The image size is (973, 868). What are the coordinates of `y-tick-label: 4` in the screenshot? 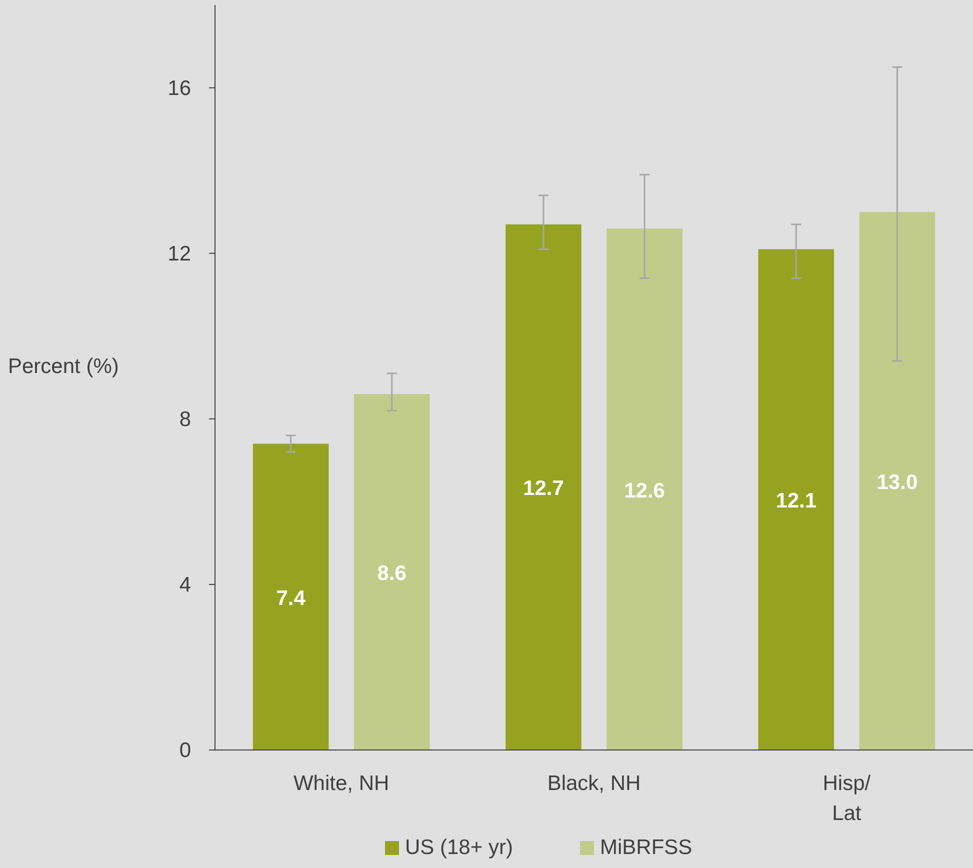 It's located at (185, 584).